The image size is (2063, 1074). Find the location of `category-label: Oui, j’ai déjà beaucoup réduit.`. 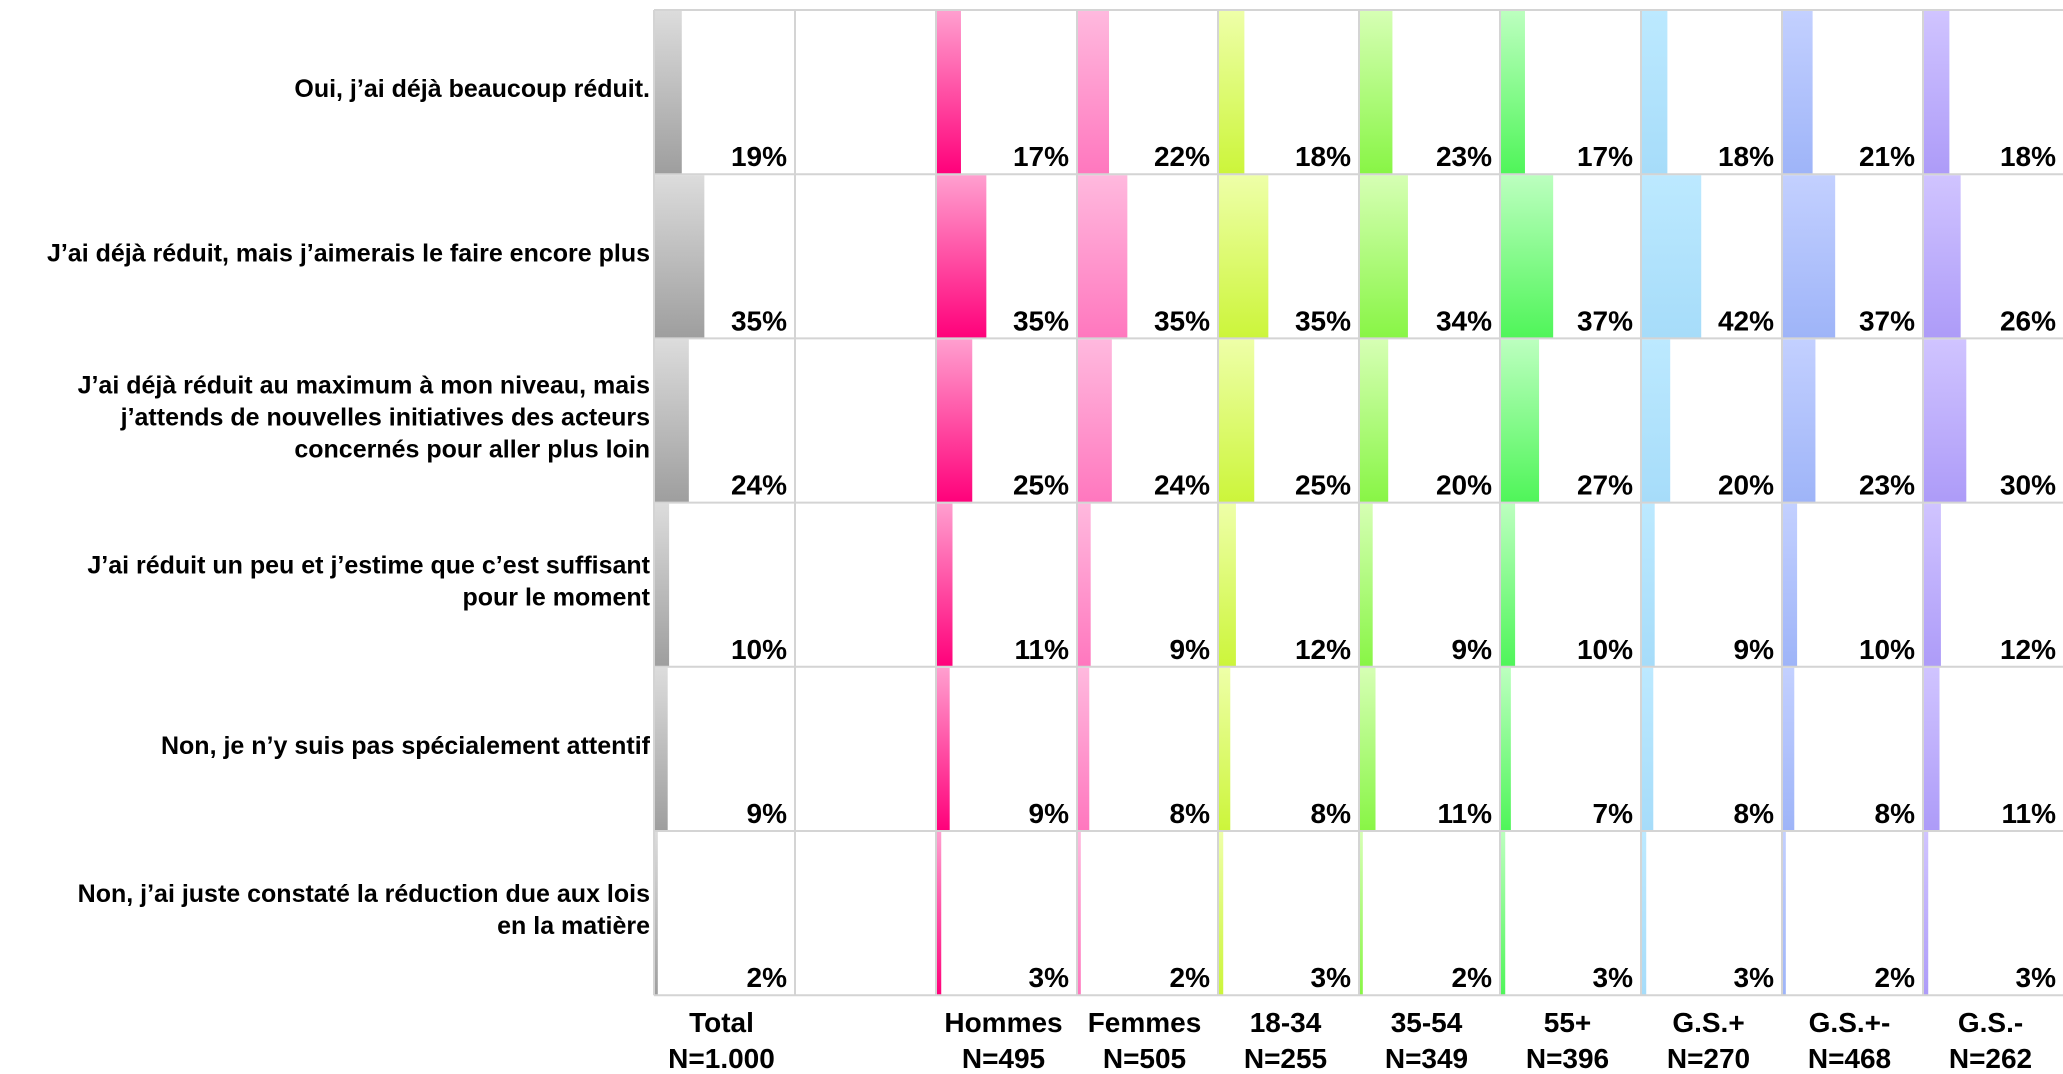

category-label: Oui, j’ai déjà beaucoup réduit. is located at coordinates (472, 89).